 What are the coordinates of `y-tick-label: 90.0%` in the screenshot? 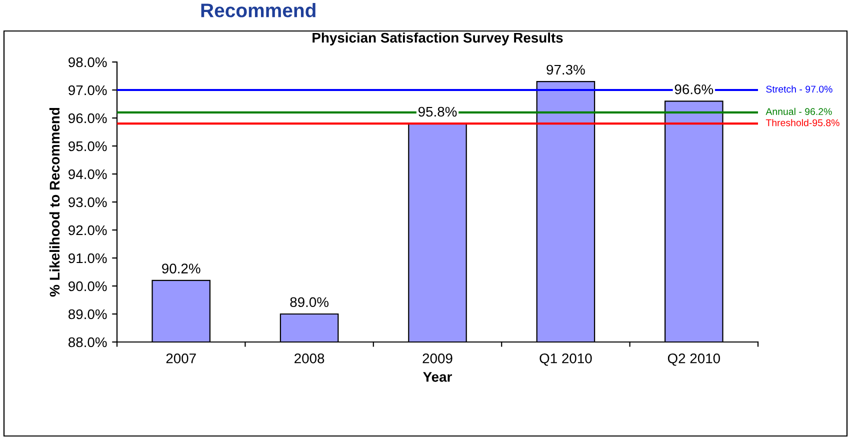 It's located at (87, 286).